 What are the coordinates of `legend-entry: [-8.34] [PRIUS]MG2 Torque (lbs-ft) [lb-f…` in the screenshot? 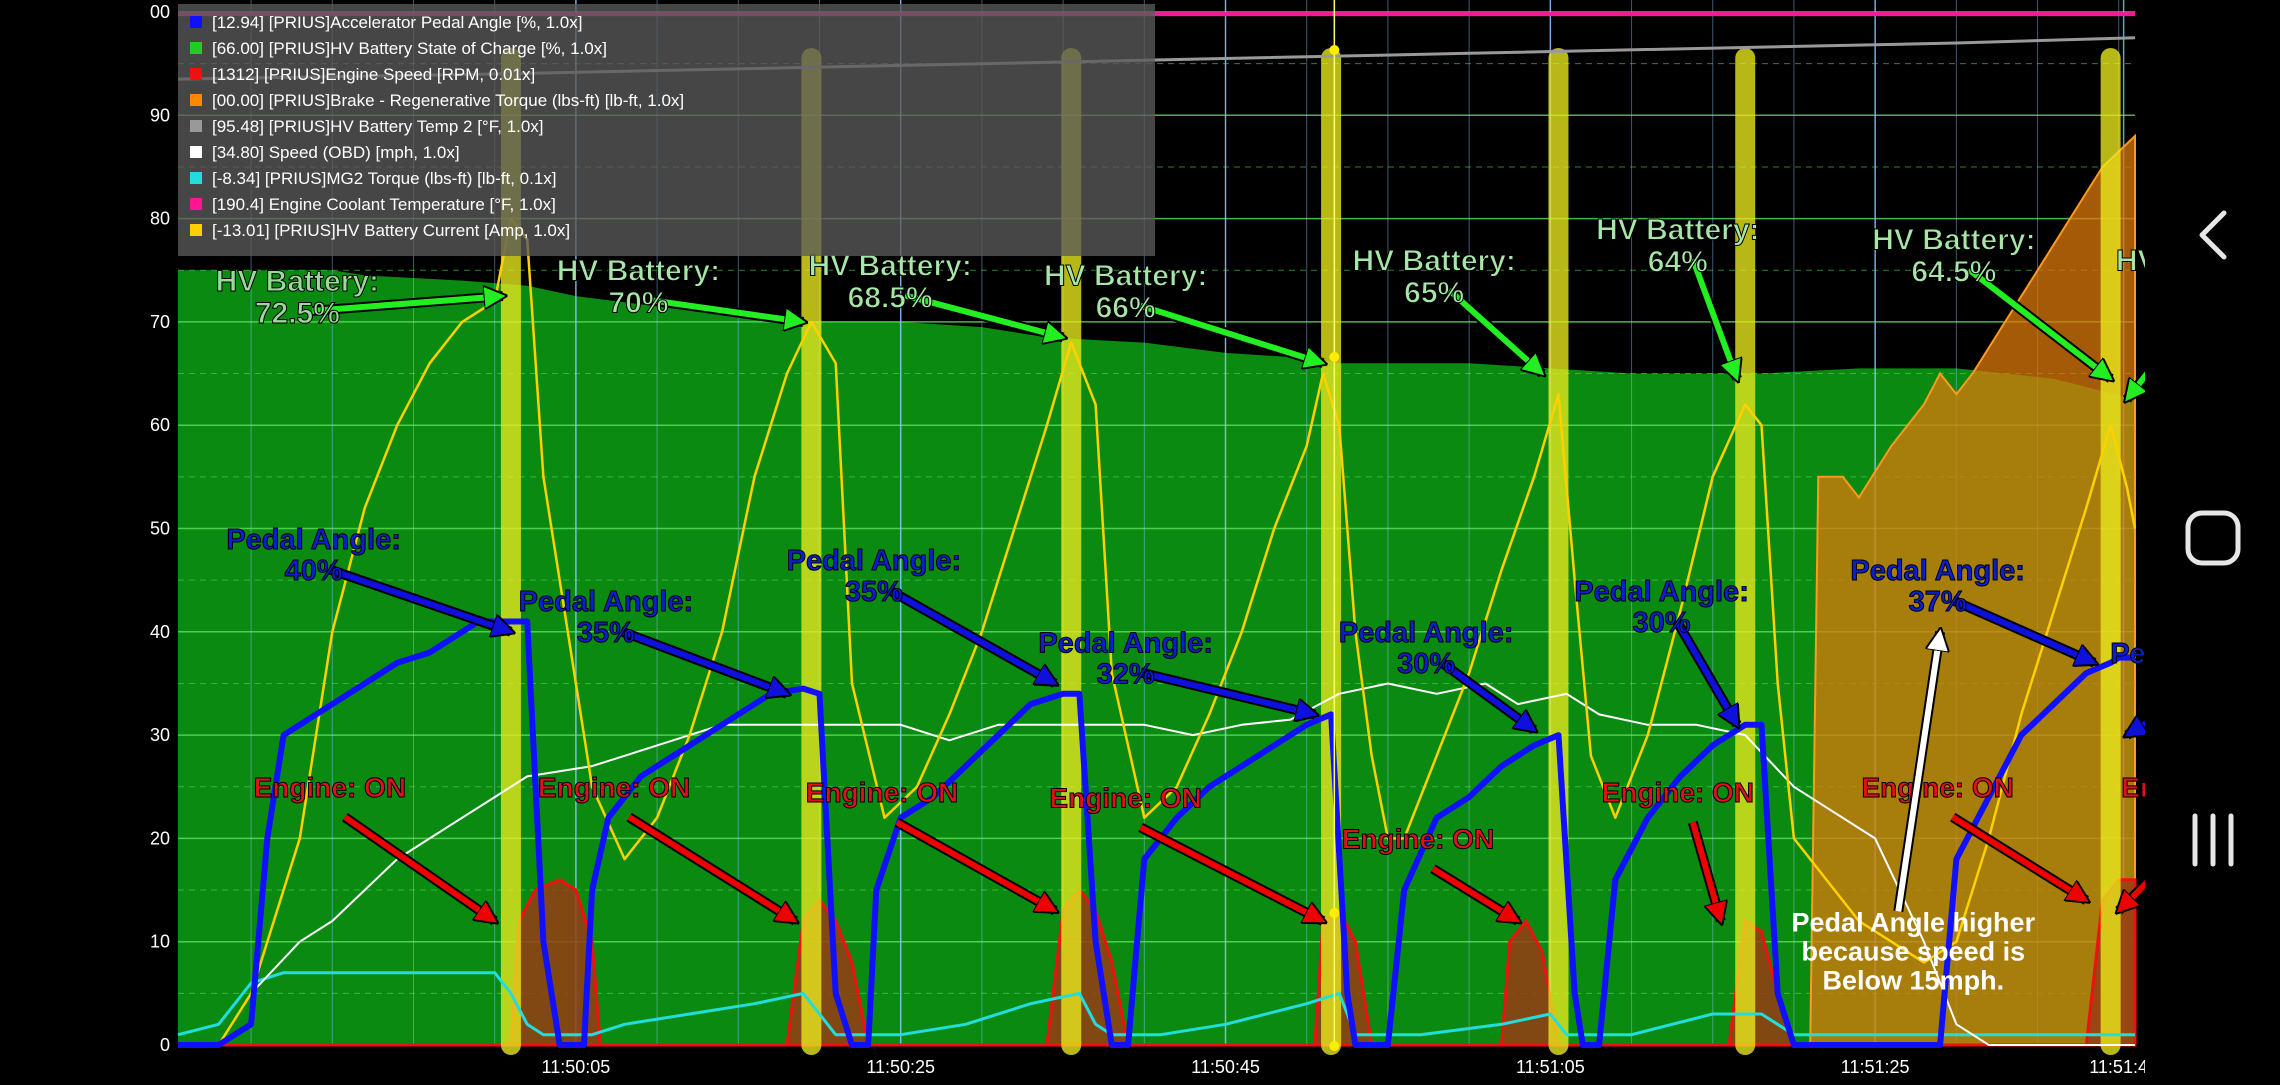 It's located at (384, 178).